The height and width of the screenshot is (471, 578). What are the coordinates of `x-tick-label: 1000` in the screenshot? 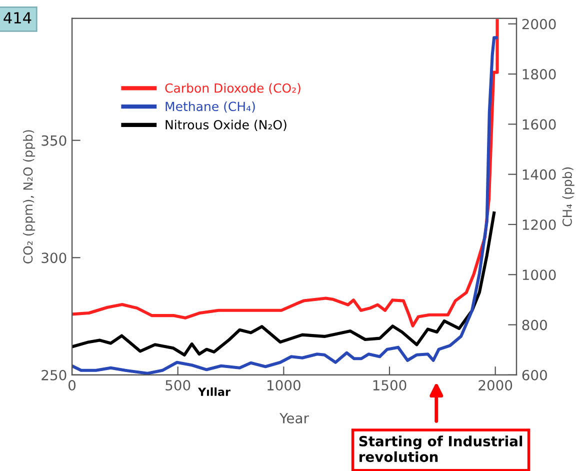 It's located at (284, 385).